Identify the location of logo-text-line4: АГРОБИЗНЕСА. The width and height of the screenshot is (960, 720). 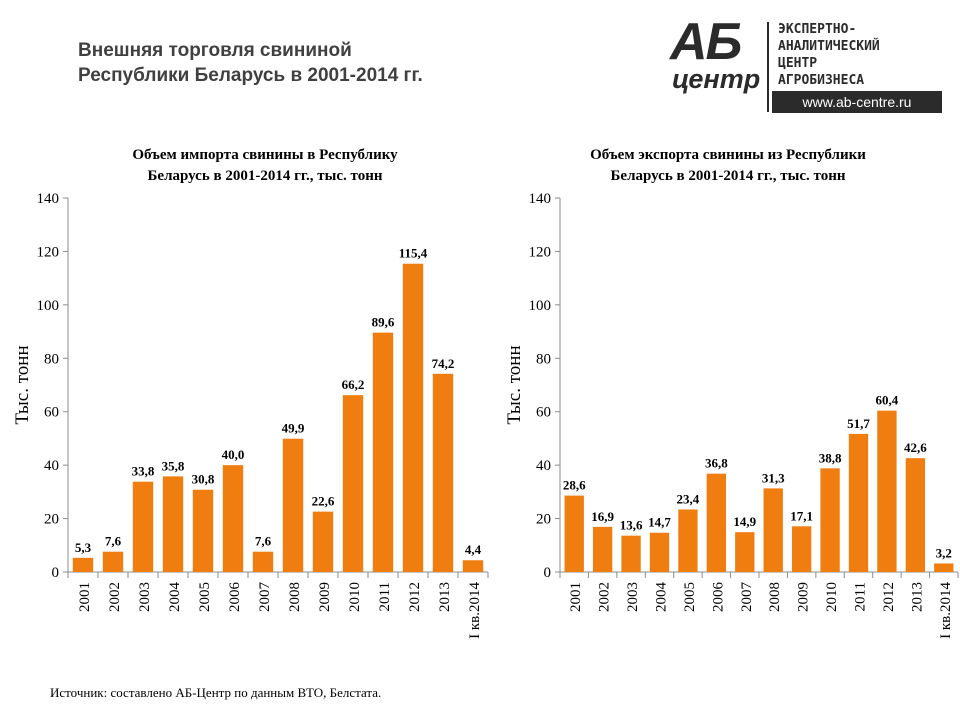
(821, 80).